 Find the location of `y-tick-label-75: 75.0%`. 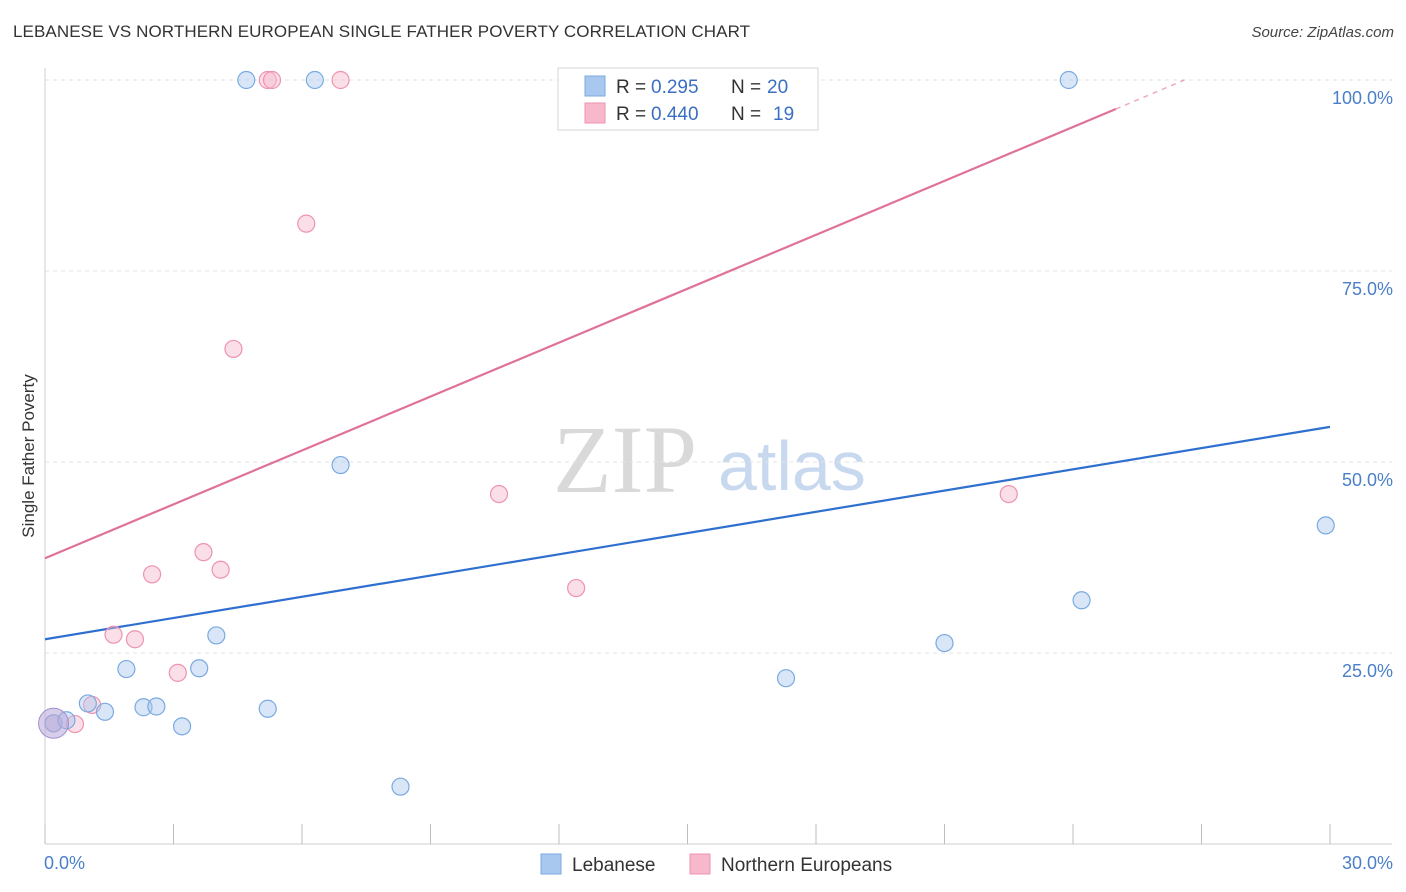

y-tick-label-75: 75.0% is located at coordinates (1367, 289).